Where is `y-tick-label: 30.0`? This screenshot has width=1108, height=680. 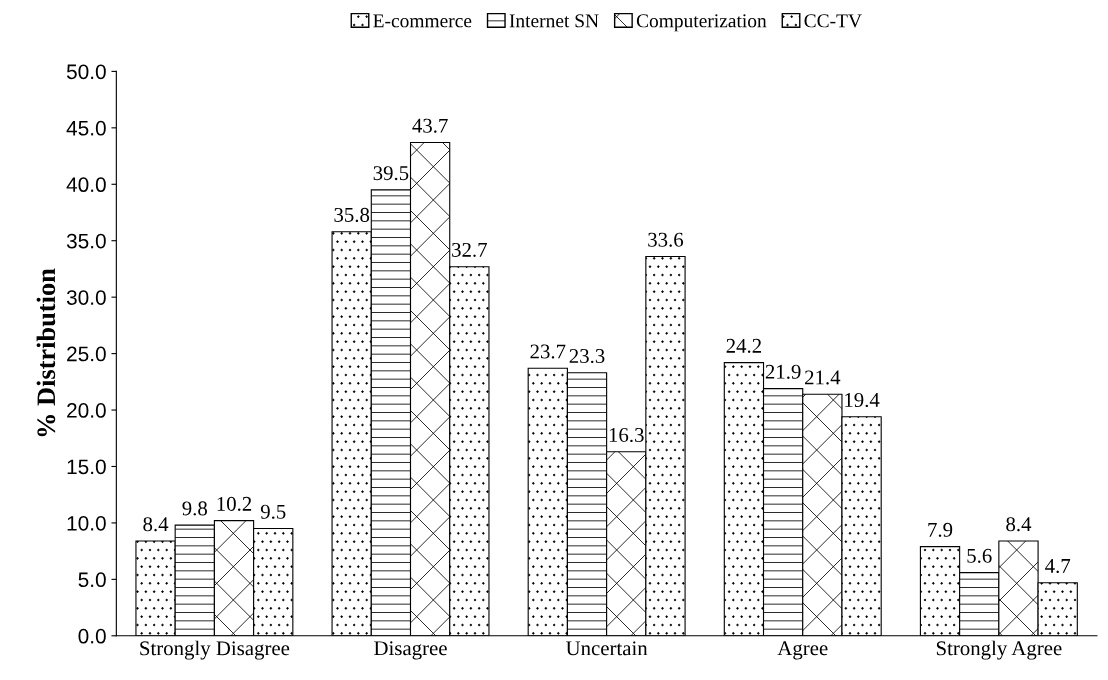 y-tick-label: 30.0 is located at coordinates (86, 297).